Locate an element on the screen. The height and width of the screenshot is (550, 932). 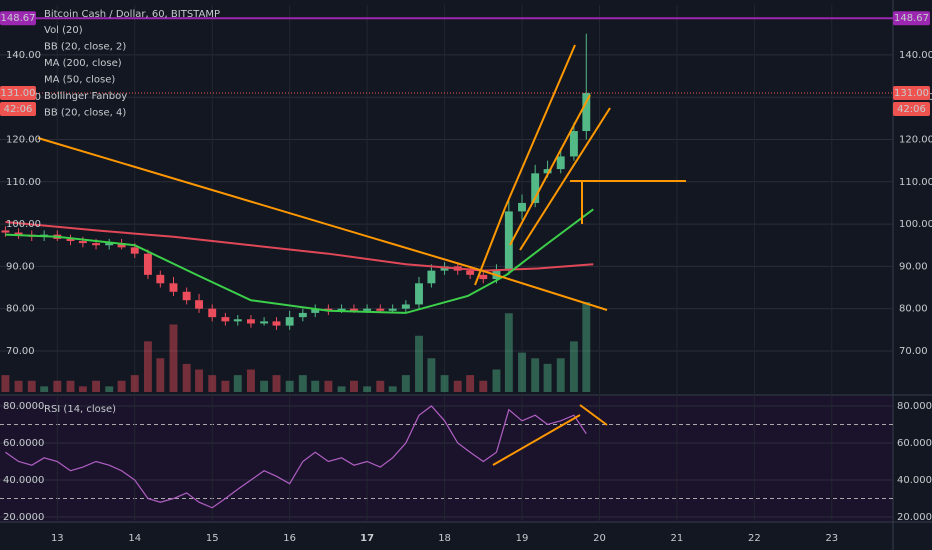
countdown-box is located at coordinates (18, 108).